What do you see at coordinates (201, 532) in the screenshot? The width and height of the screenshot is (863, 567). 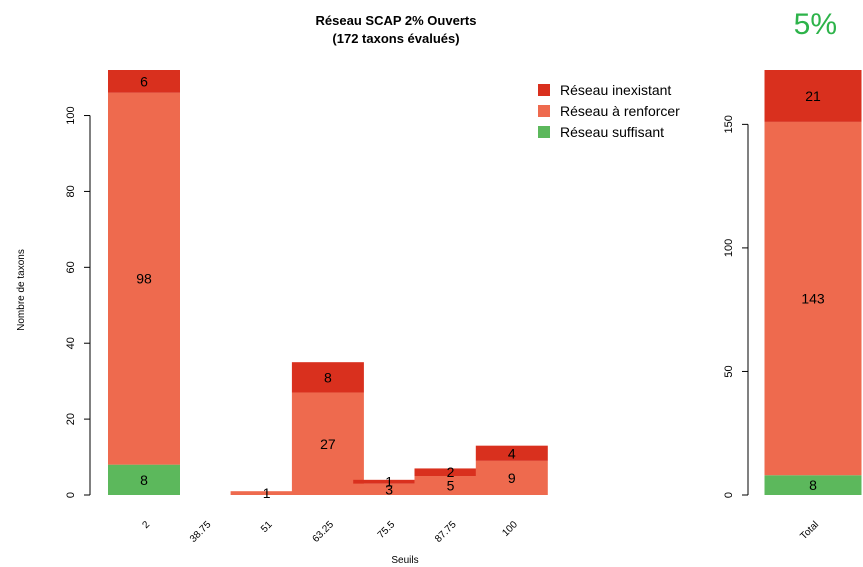 I see `x-tick-label: 38.75` at bounding box center [201, 532].